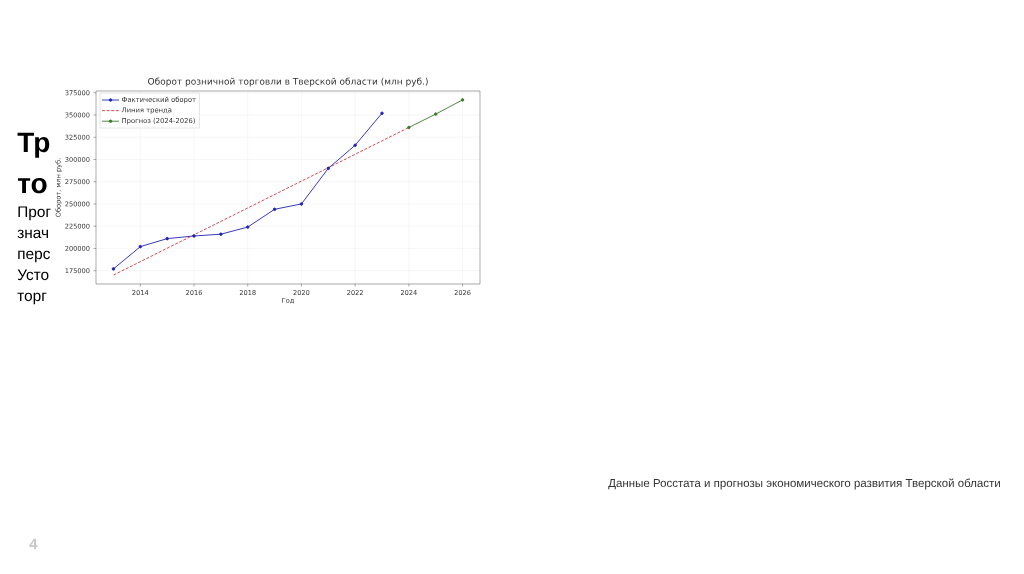 This screenshot has width=1024, height=574. I want to click on text: Данные Росстата и прогнозы экономического развития Тверской области, so click(804, 484).